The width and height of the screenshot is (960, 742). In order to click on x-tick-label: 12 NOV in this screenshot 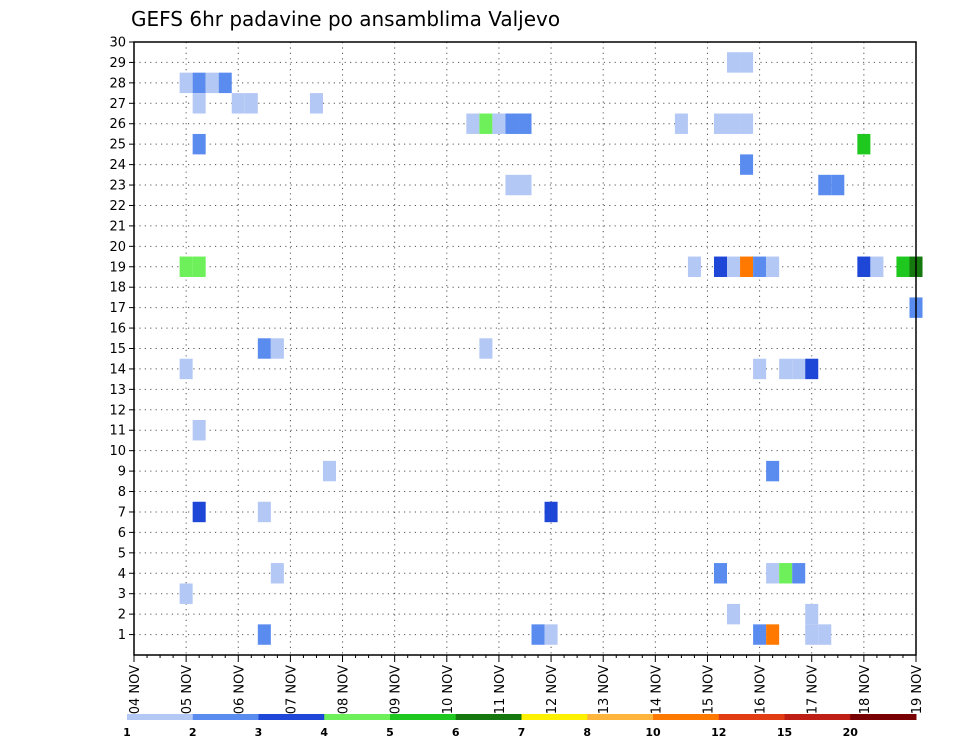, I will do `click(552, 689)`.